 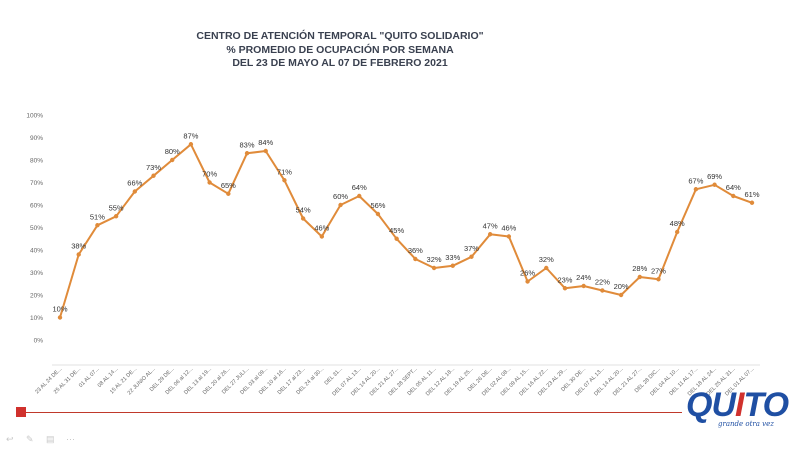 I want to click on data-label: 37%, so click(x=471, y=248).